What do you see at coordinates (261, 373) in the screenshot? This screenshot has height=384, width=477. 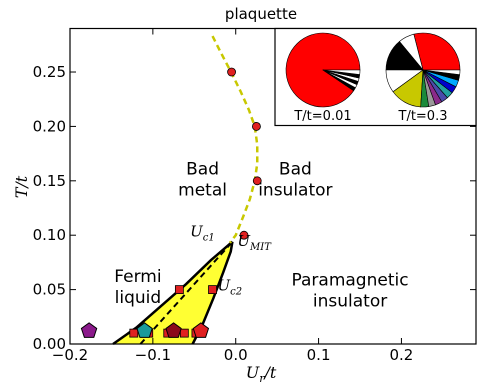 I see `x-axis-label: Ur/t` at bounding box center [261, 373].